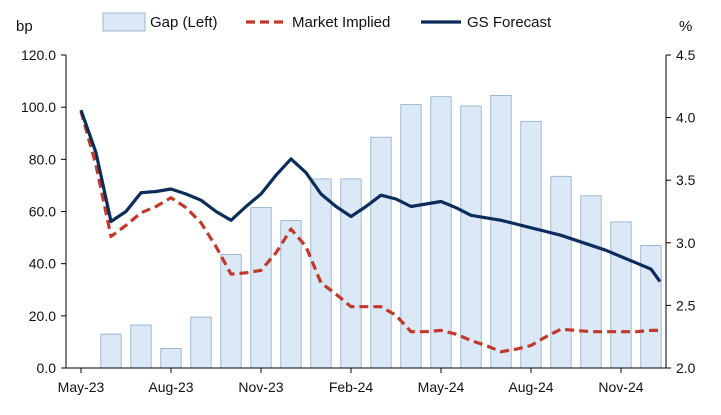  I want to click on x-tick-label: Aug-23, so click(170, 387).